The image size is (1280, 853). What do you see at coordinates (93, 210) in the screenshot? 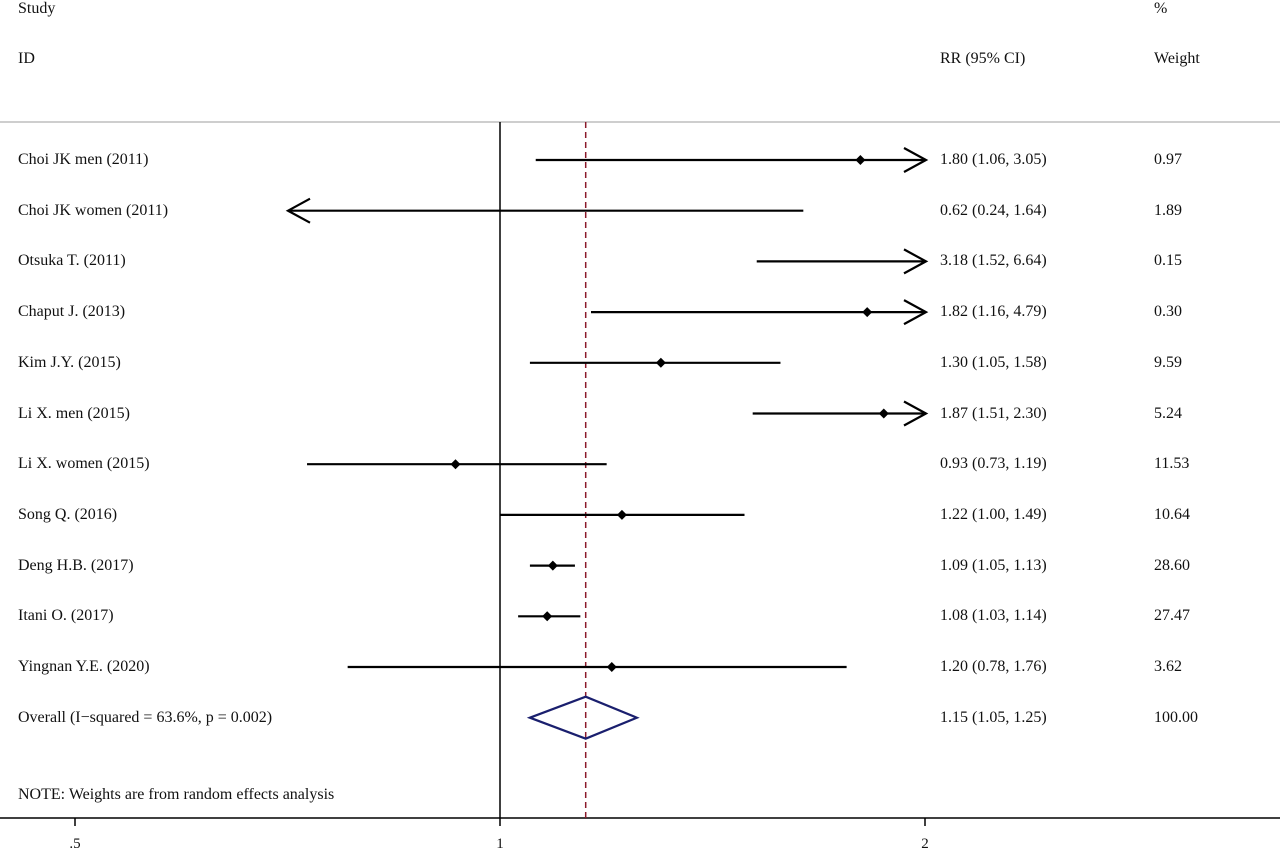
I see `study-label: Choi JK women (2011)` at bounding box center [93, 210].